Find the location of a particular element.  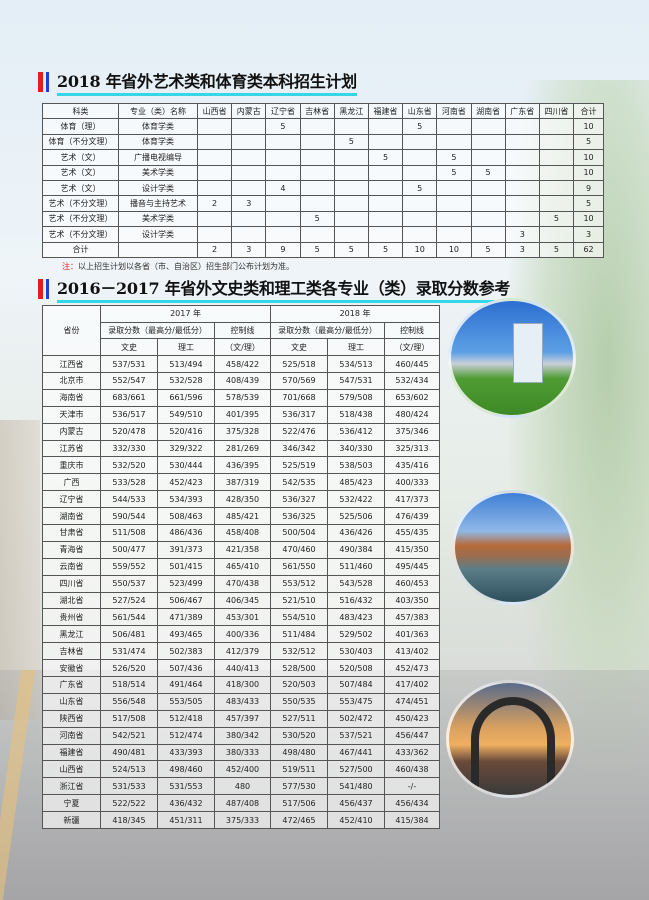

score-cell: 532/520 is located at coordinates (129, 465).